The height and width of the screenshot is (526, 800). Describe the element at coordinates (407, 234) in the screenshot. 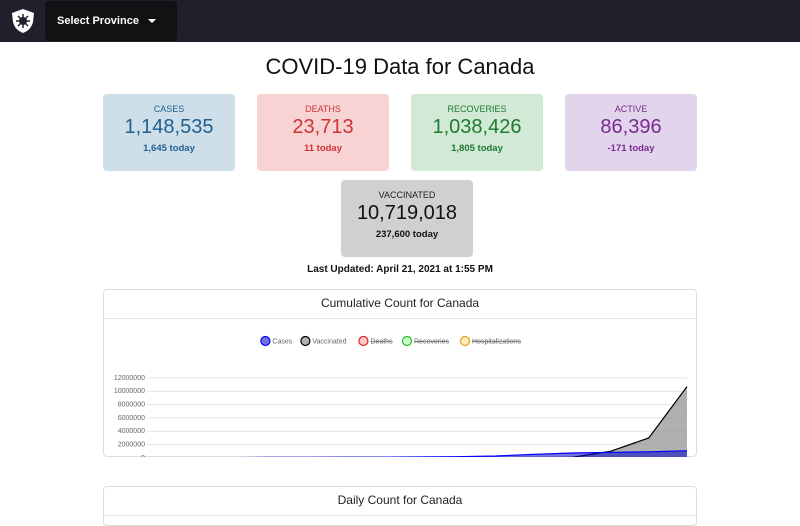

I see `stat-today: 237,600 today` at that location.